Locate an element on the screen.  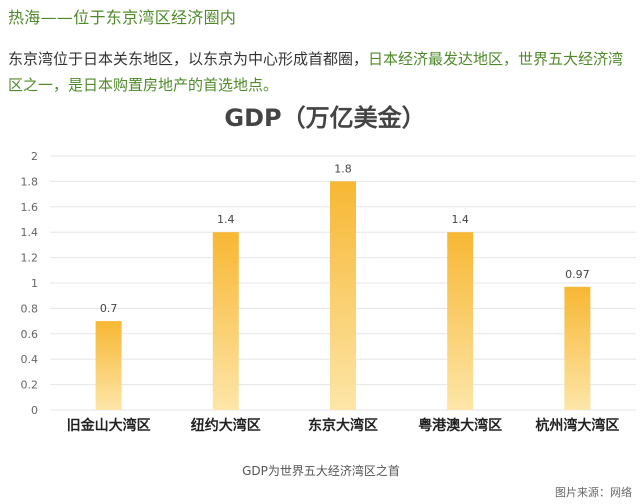
image-source: 图片来源：网络 is located at coordinates (593, 492).